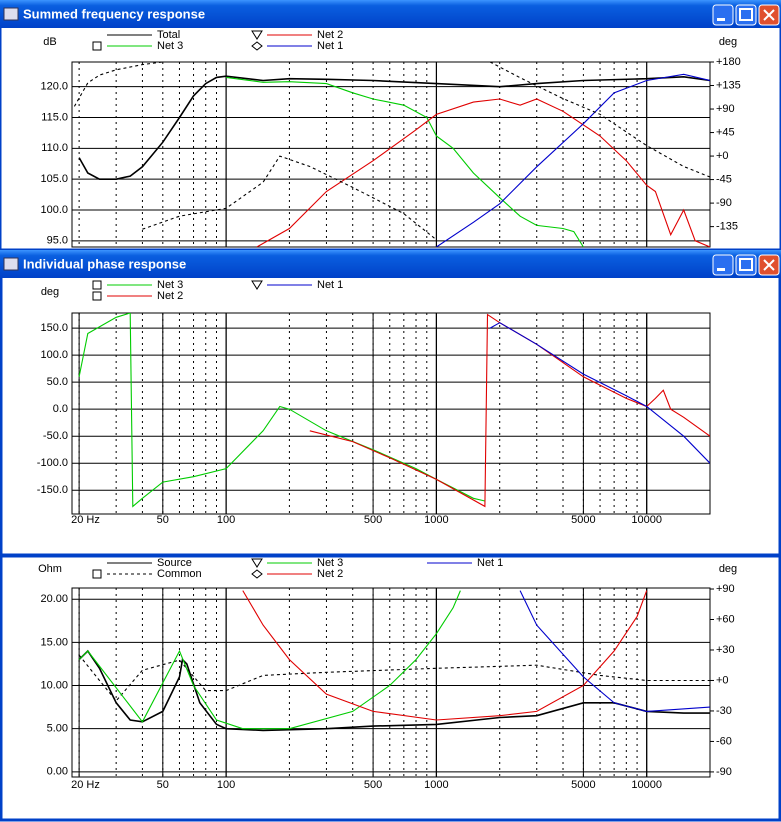 Image resolution: width=781 pixels, height=822 pixels. Describe the element at coordinates (57, 382) in the screenshot. I see `y-tick-label: 50.0` at that location.